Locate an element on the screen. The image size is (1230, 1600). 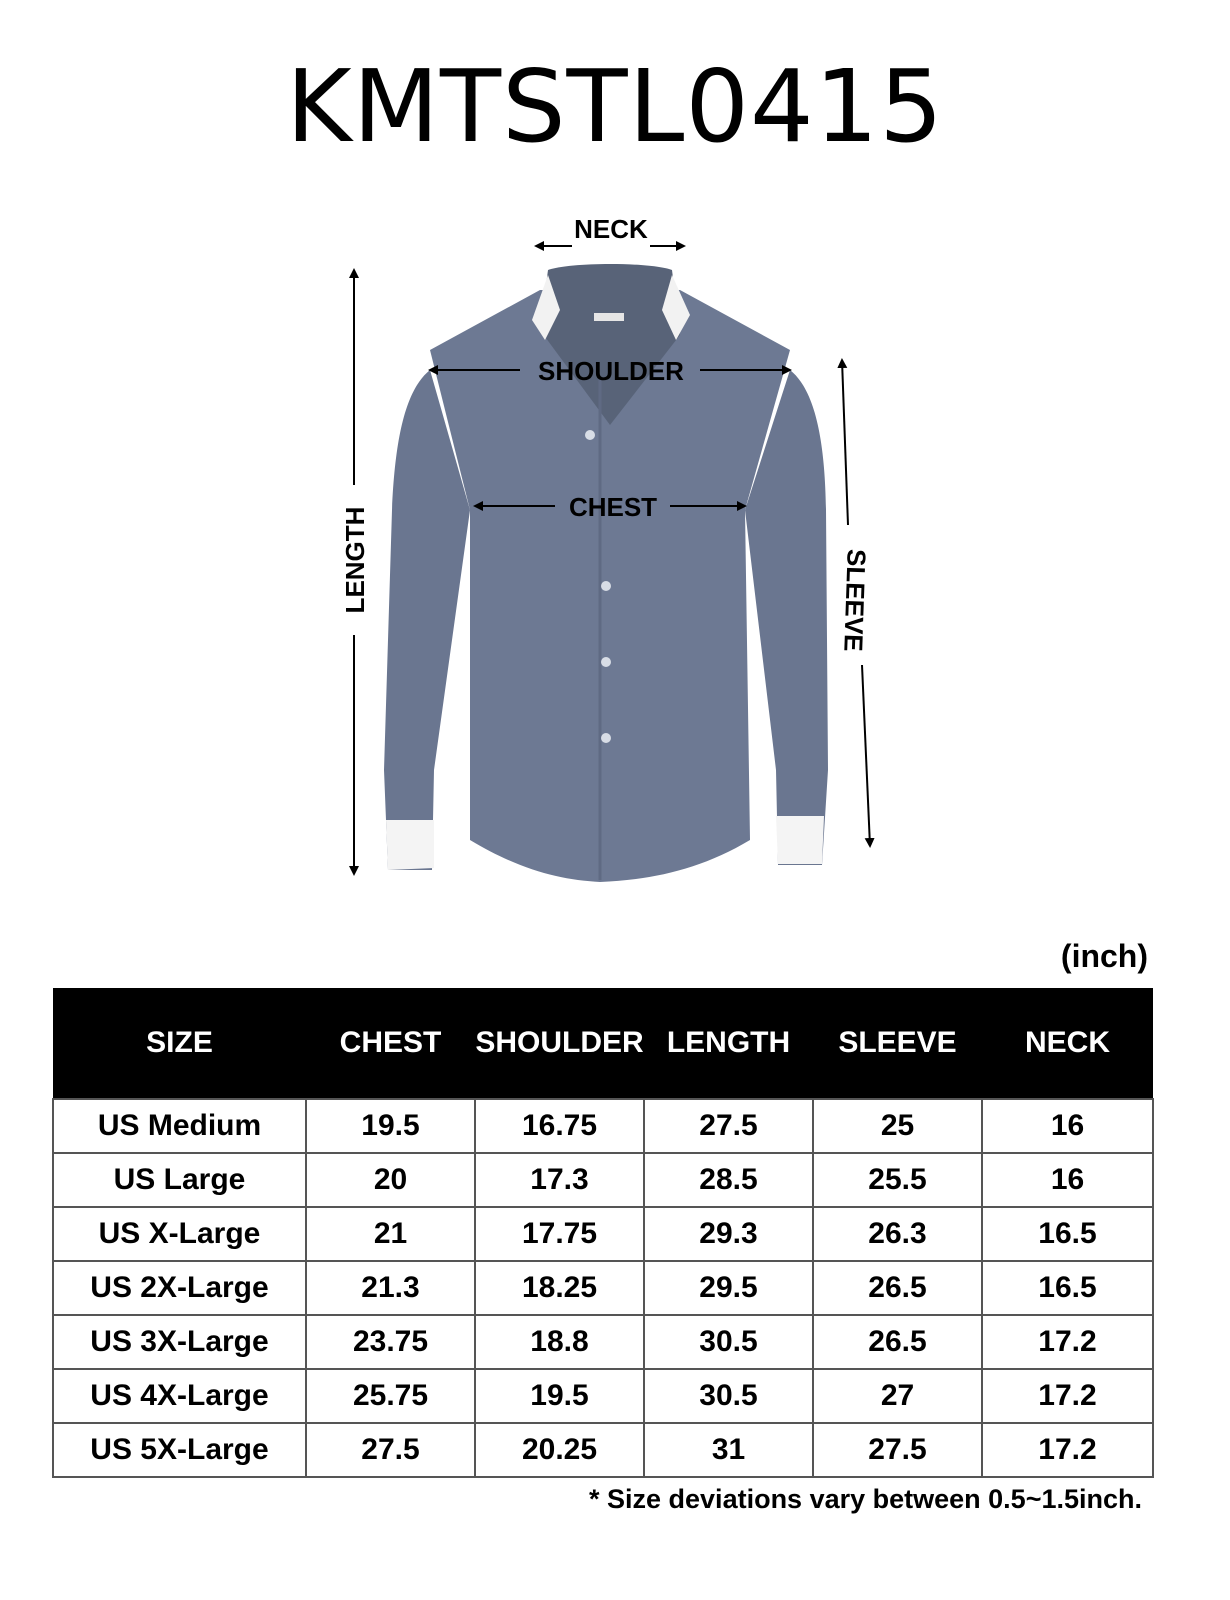
sleeve-arrow-down is located at coordinates (868, 756).